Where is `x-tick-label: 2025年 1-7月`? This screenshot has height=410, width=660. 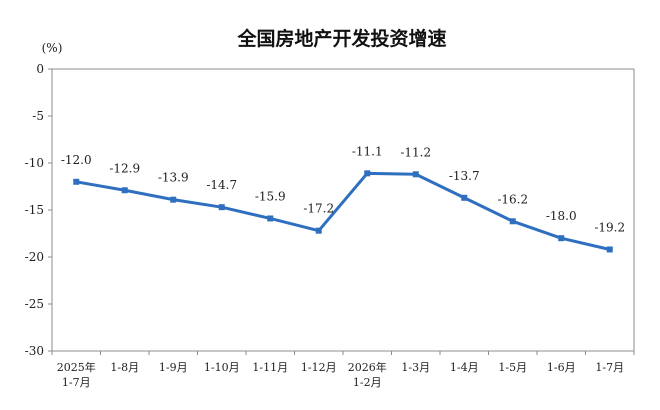
x-tick-label: 2025年 1-7月 is located at coordinates (76, 374).